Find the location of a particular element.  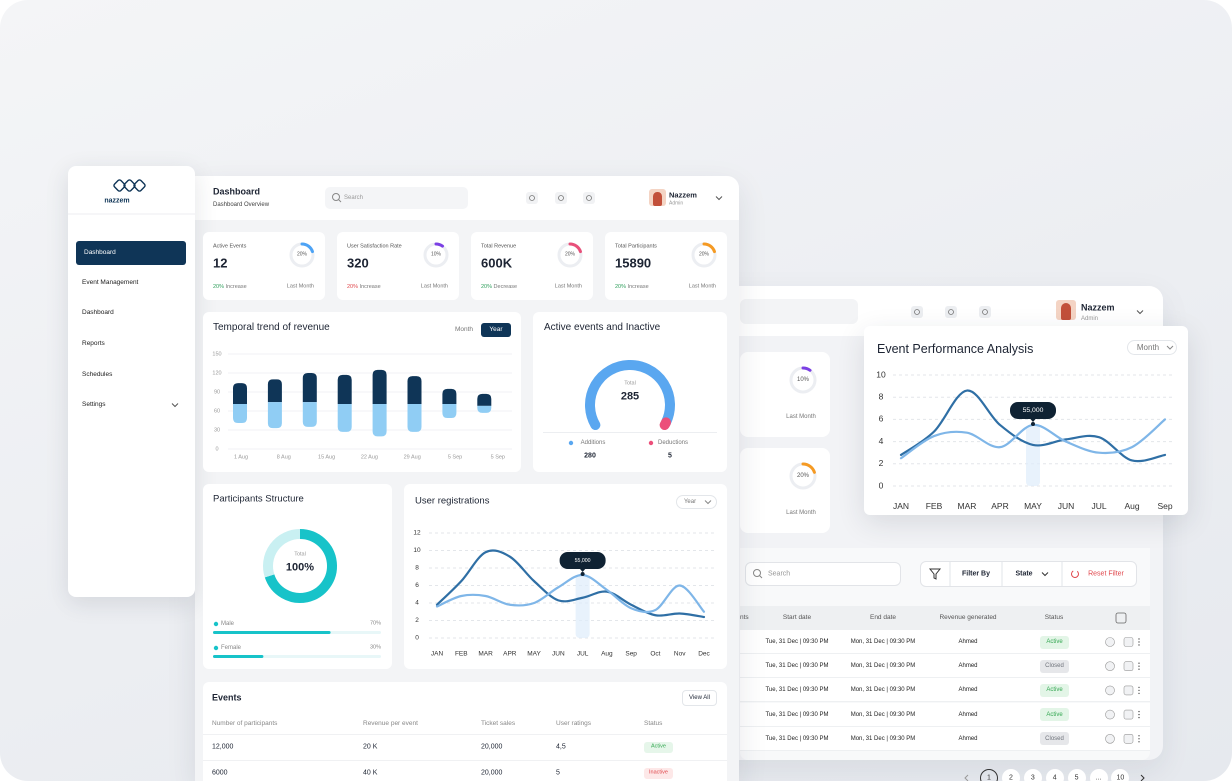

legend-value: 280 is located at coordinates (590, 456).